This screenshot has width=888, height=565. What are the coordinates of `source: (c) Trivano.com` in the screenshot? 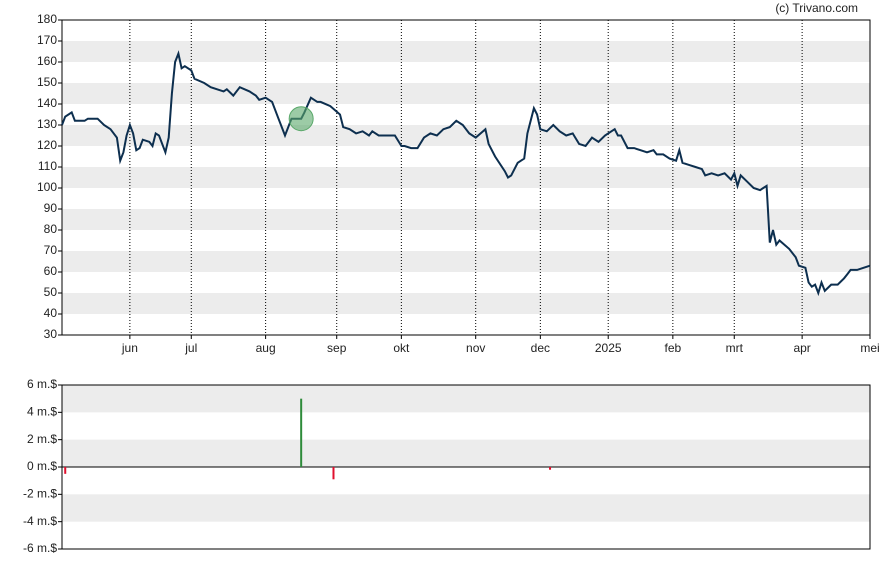 It's located at (816, 8).